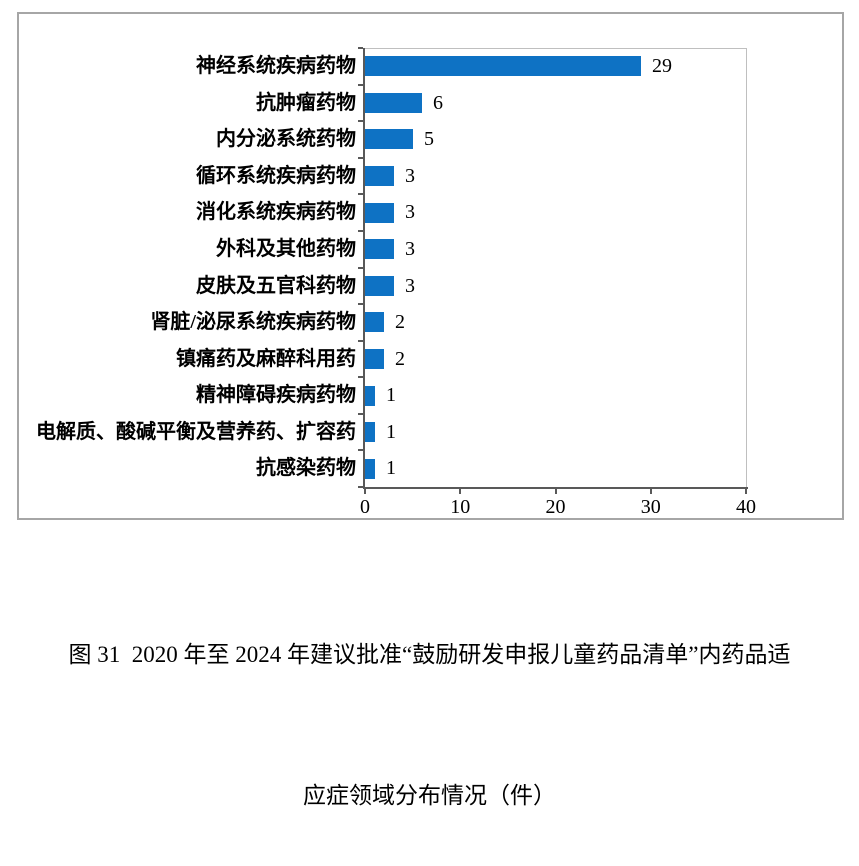 The image size is (859, 866). What do you see at coordinates (555, 488) in the screenshot?
I see `x-axis-line` at bounding box center [555, 488].